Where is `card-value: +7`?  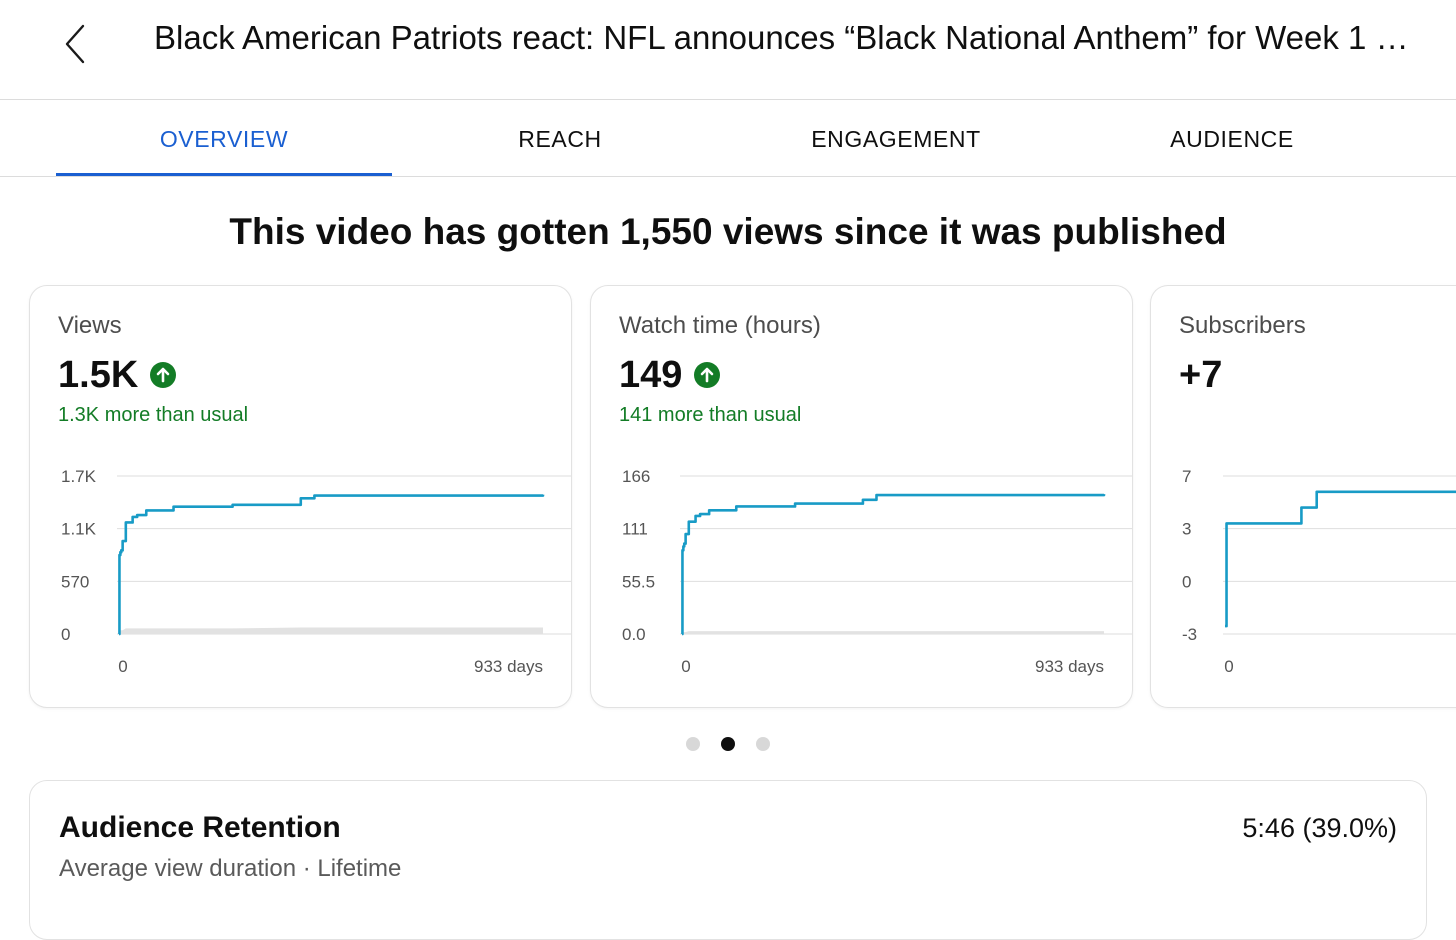 card-value: +7 is located at coordinates (1201, 375).